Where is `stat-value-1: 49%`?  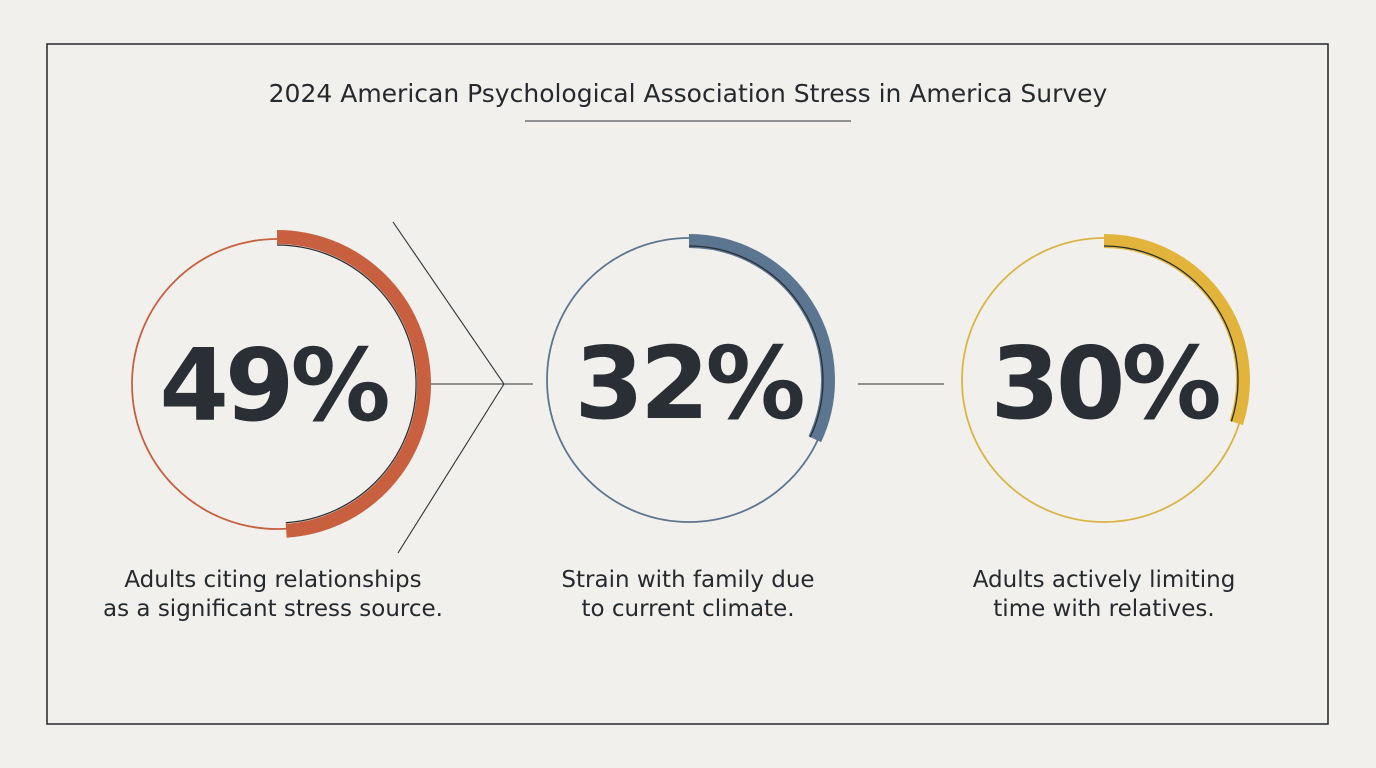 stat-value-1: 49% is located at coordinates (273, 385).